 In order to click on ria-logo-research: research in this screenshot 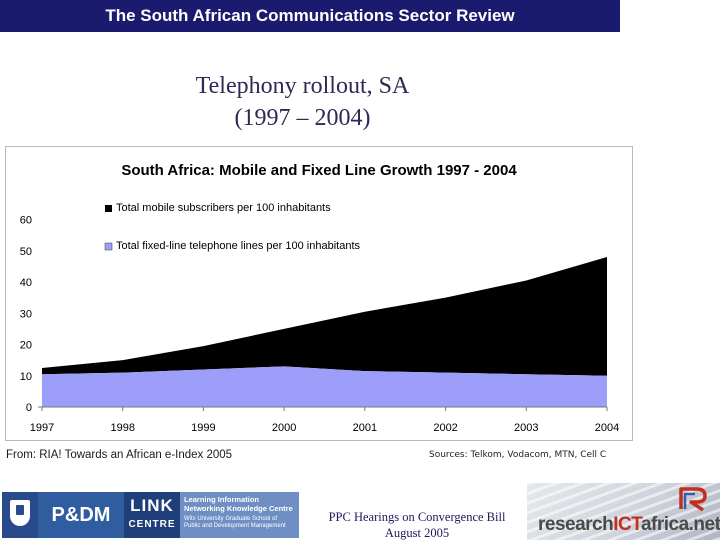, I will do `click(576, 524)`.